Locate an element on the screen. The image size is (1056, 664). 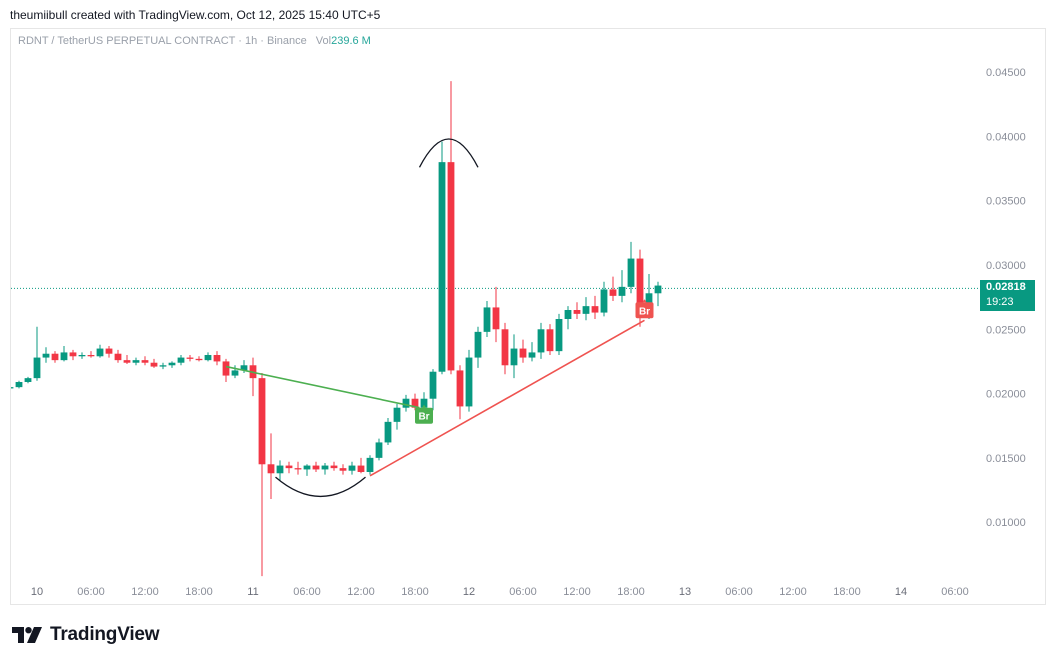
volume-label: Vol is located at coordinates (323, 41).